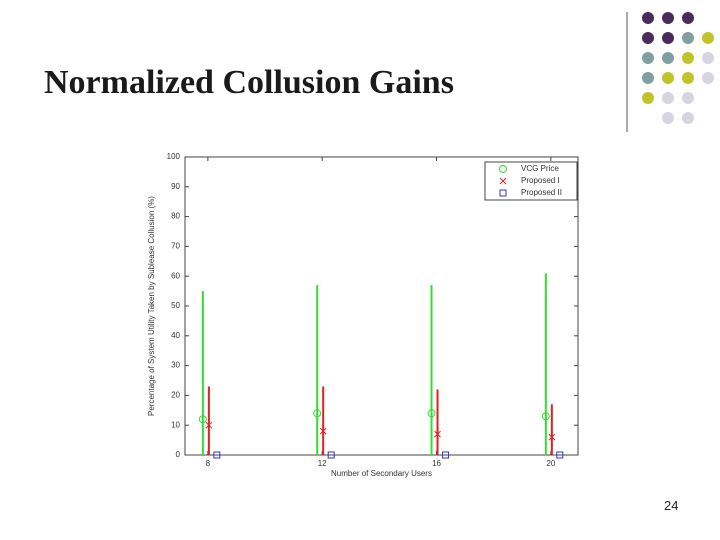 The image size is (720, 540). I want to click on x-axis-label: Number of Secondary Users, so click(381, 473).